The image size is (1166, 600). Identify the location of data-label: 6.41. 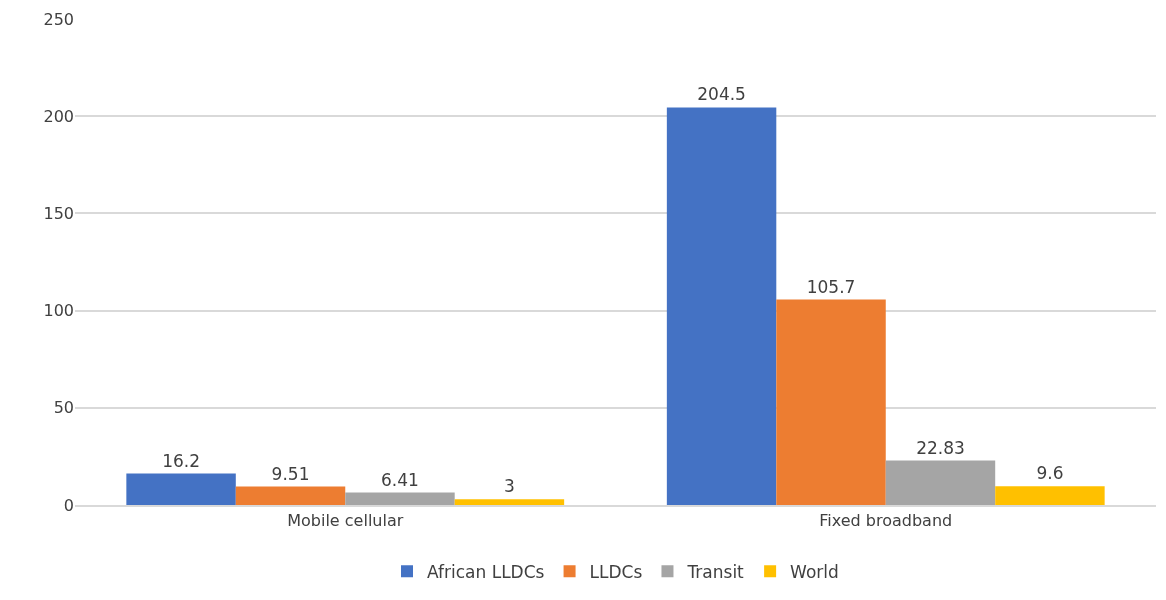
(400, 479).